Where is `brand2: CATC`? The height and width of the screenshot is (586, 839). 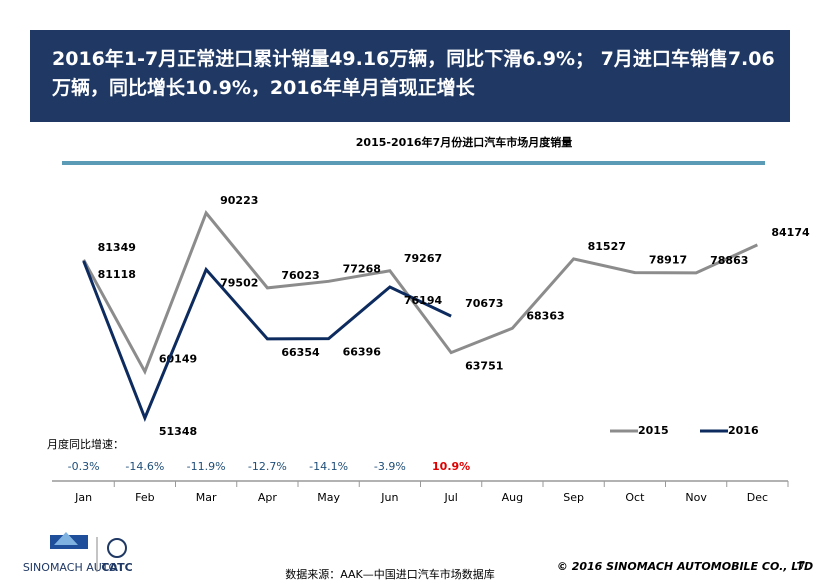 brand2: CATC is located at coordinates (116, 567).